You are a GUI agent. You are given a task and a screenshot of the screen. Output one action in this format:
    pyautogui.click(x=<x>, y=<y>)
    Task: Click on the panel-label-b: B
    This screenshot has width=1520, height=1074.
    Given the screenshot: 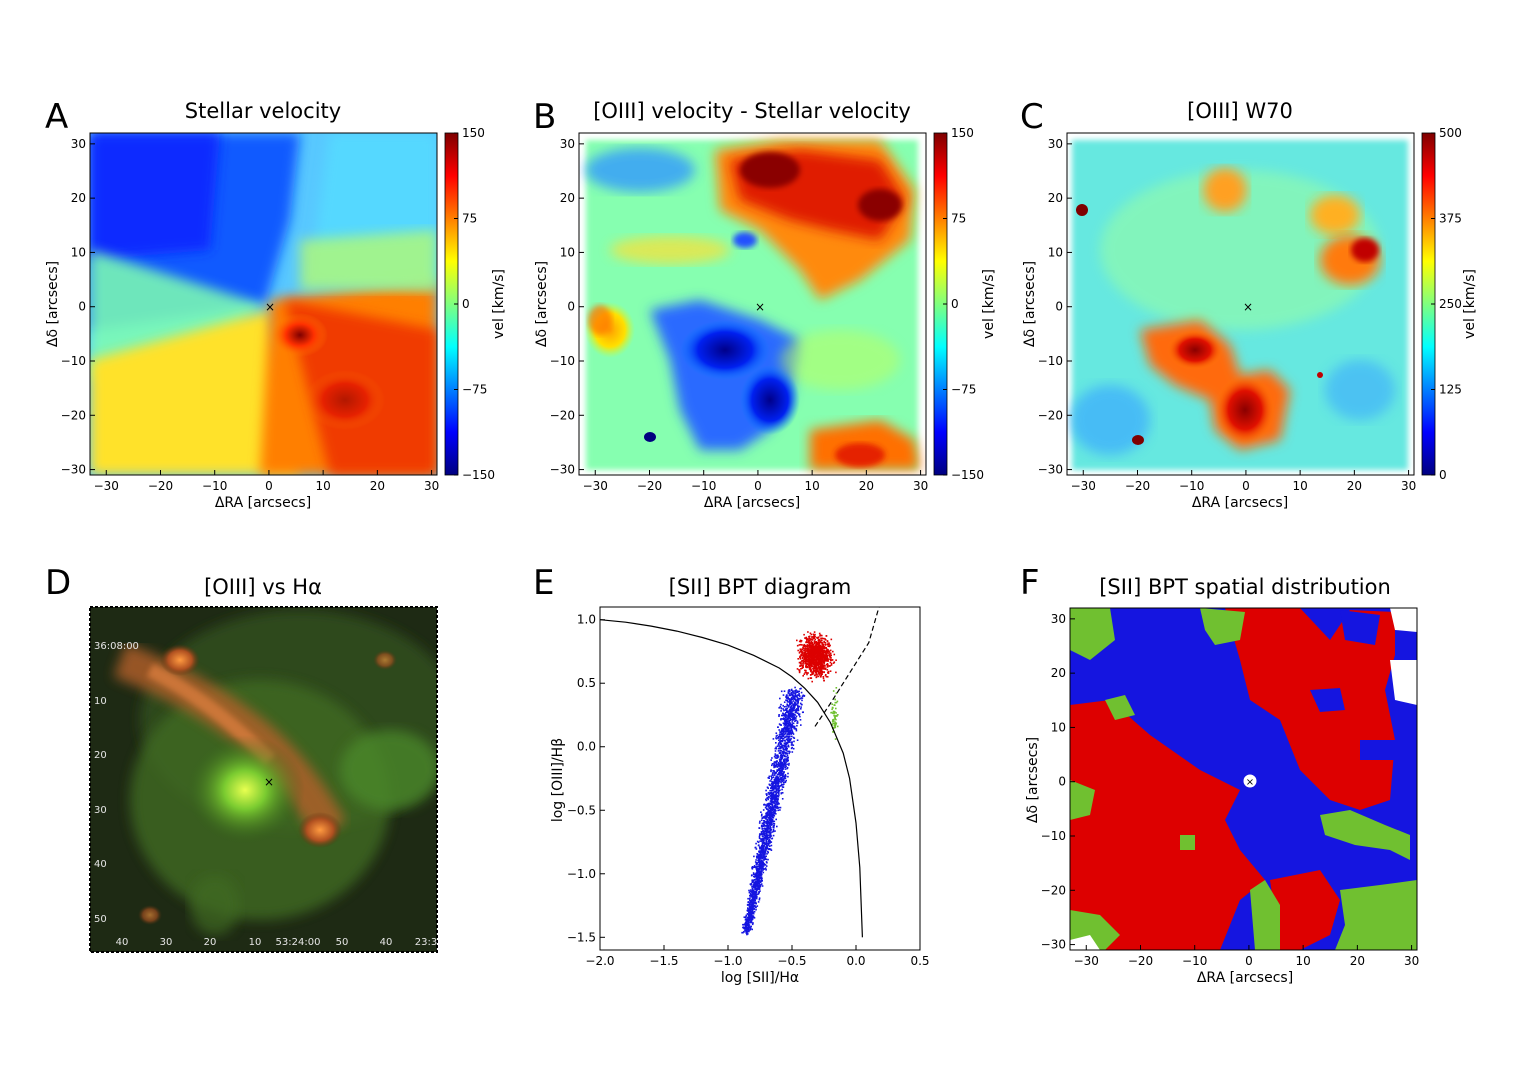 What is the action you would take?
    pyautogui.click(x=544, y=117)
    